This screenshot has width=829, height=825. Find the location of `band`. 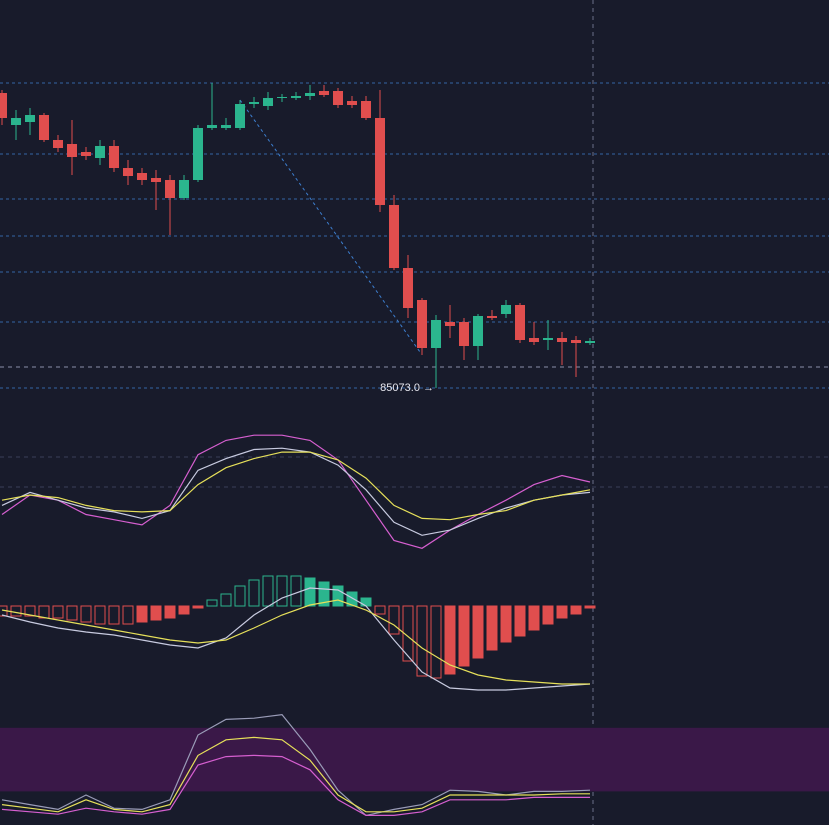

band is located at coordinates (414, 759).